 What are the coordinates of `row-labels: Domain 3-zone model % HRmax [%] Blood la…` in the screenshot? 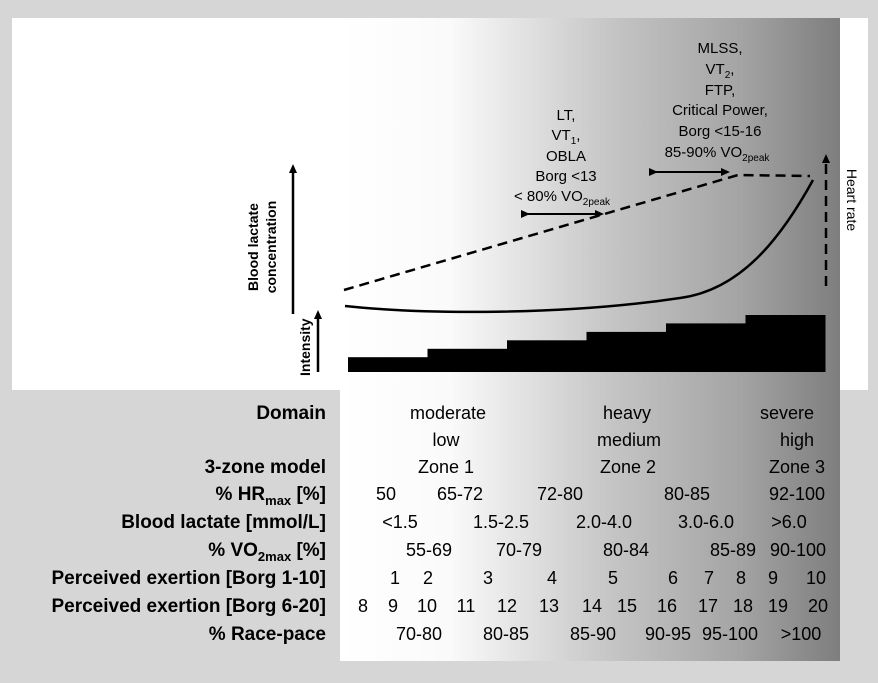 It's located at (188, 524).